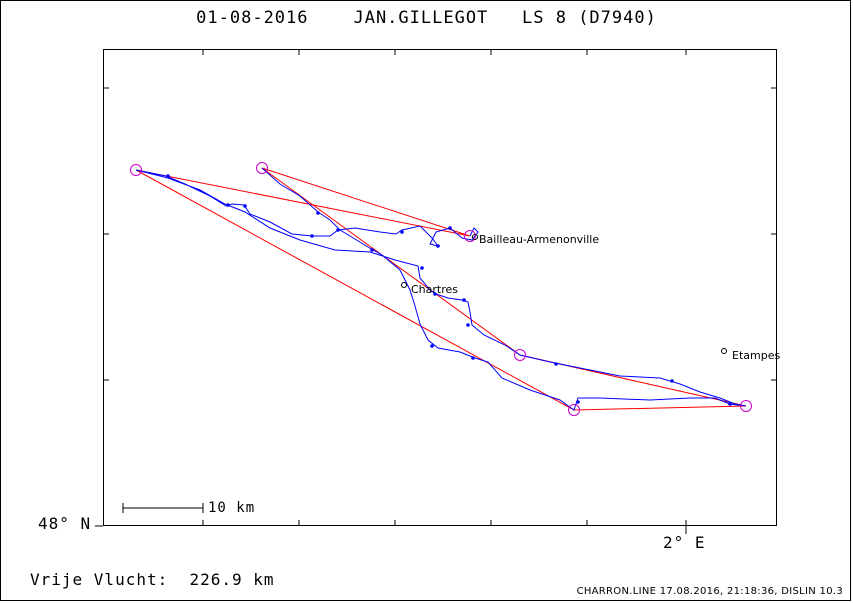 The width and height of the screenshot is (853, 603). I want to click on footer-file: CHARRON.LINE, so click(616, 591).